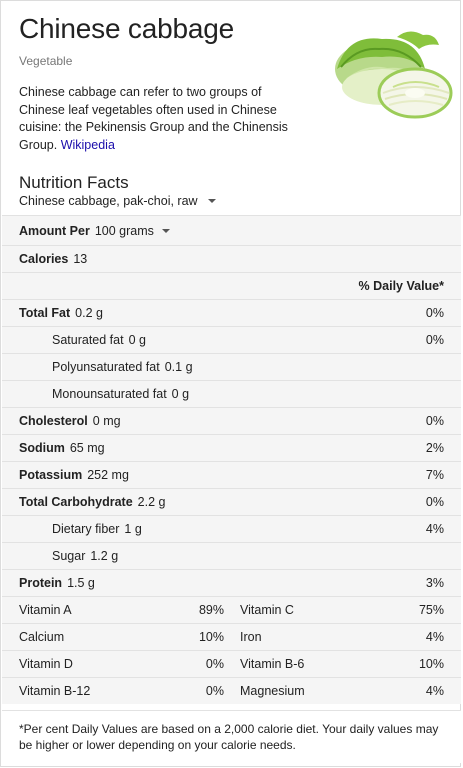  What do you see at coordinates (231, 285) in the screenshot?
I see `daily-value-header-row: % Daily Value*` at bounding box center [231, 285].